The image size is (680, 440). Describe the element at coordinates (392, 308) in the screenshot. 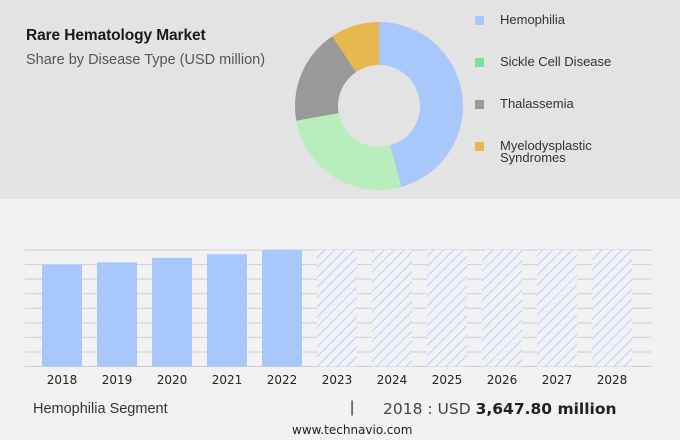

I see `forecast-bar-2024` at that location.